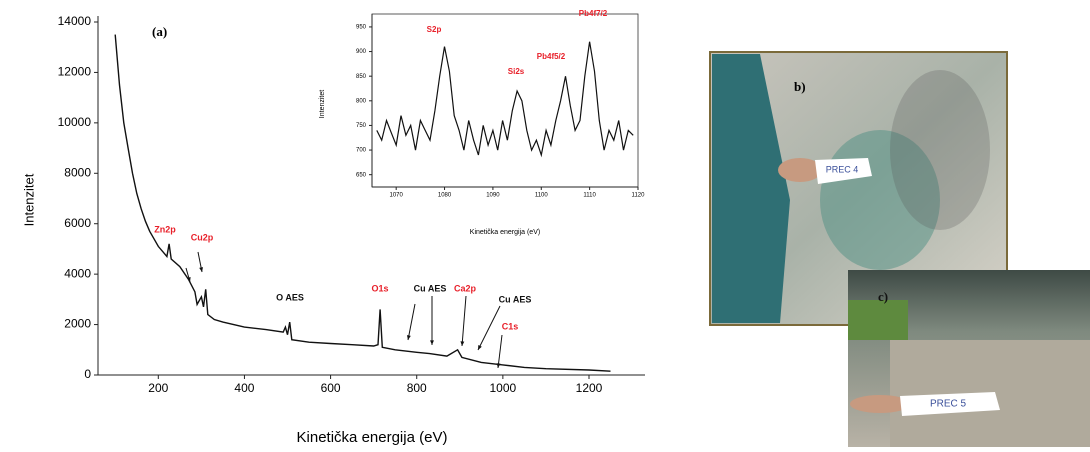  What do you see at coordinates (77, 324) in the screenshot?
I see `y-tick-label: 2000` at bounding box center [77, 324].